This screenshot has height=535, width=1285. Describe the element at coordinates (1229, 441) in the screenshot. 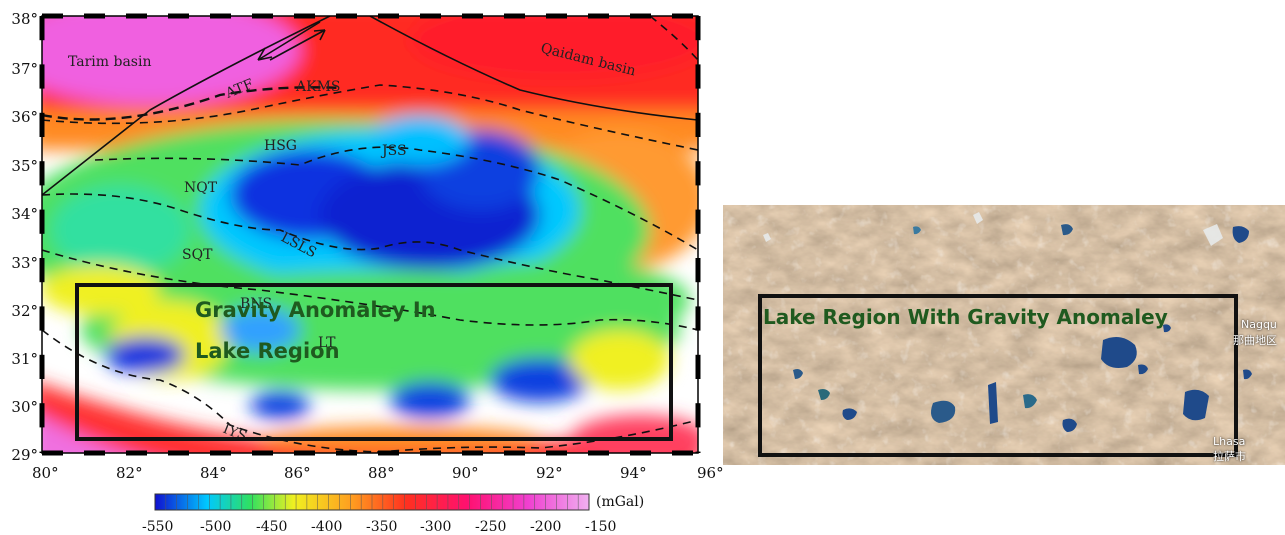

I see `lhasa-city-label: Lhasa` at that location.